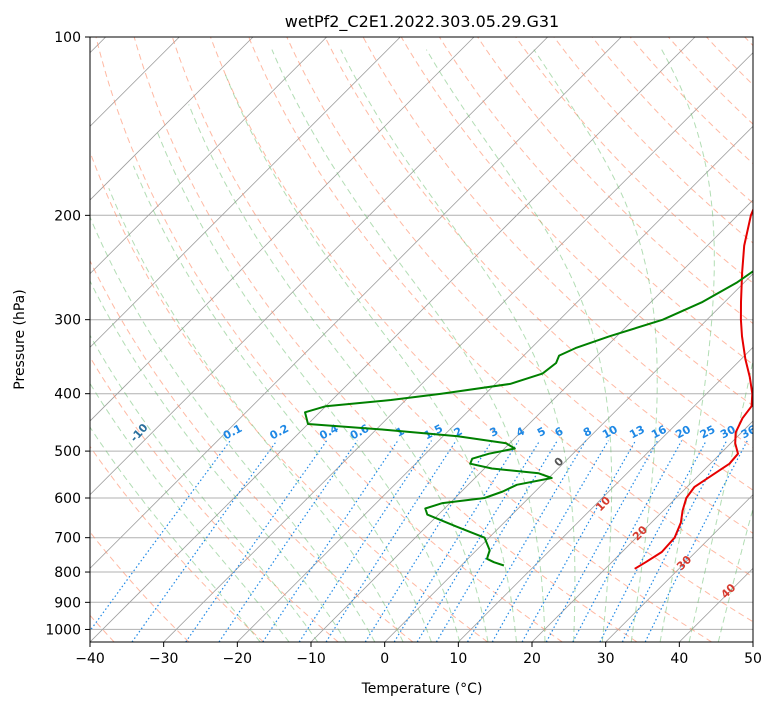 The height and width of the screenshot is (708, 775). Describe the element at coordinates (659, 432) in the screenshot. I see `mixing-ratio-label: 16` at that location.